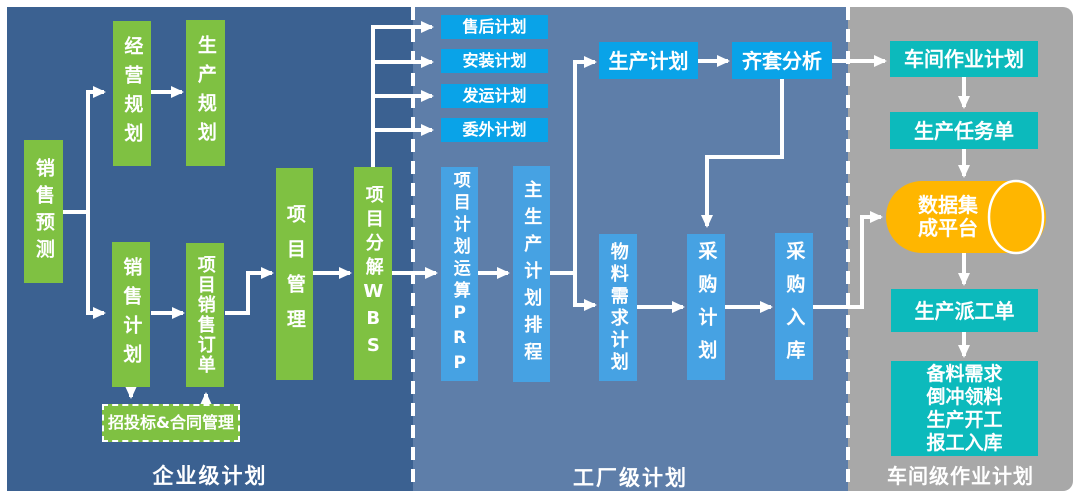 Image resolution: width=1080 pixels, height=498 pixels. I want to click on section-label-workshop: 车间级作业计划, so click(960, 476).